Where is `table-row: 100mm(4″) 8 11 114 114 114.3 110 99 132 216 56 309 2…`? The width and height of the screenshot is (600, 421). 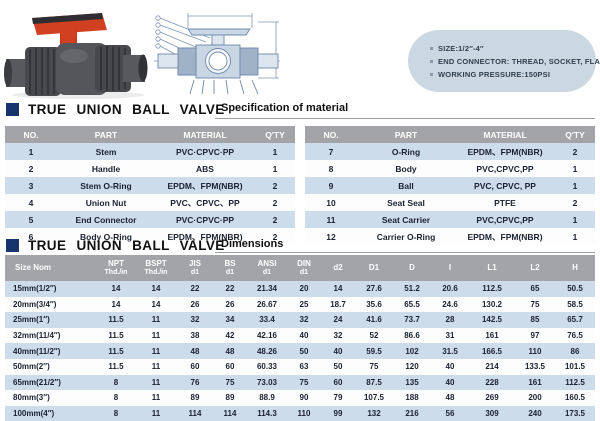 table-row: 100mm(4″) 8 11 114 114 114.3 110 99 132 216 56 309 2… is located at coordinates (300, 413).